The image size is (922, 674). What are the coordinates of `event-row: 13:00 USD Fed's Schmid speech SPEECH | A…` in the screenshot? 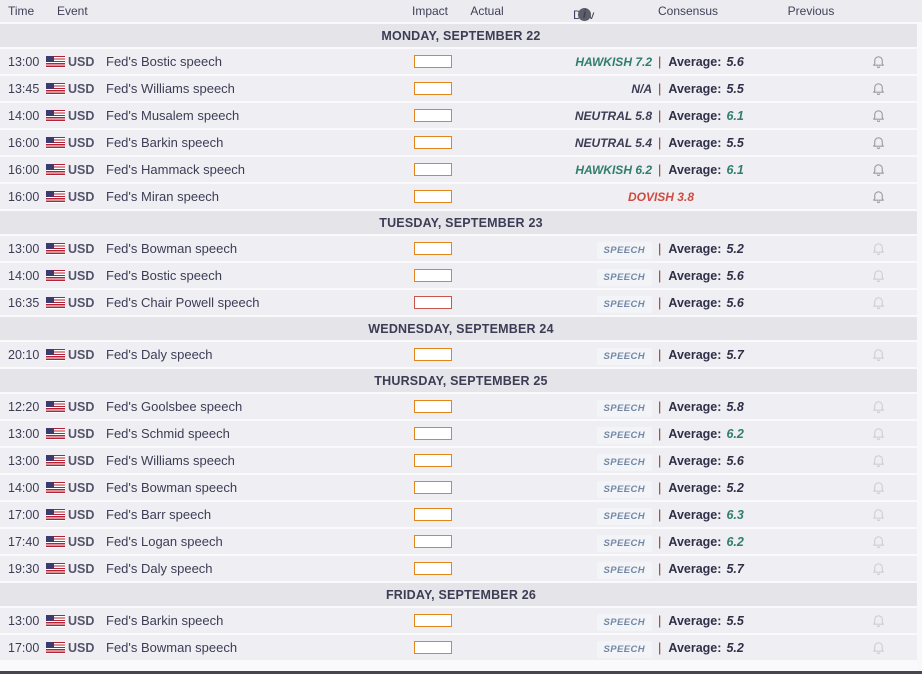 It's located at (461, 433).